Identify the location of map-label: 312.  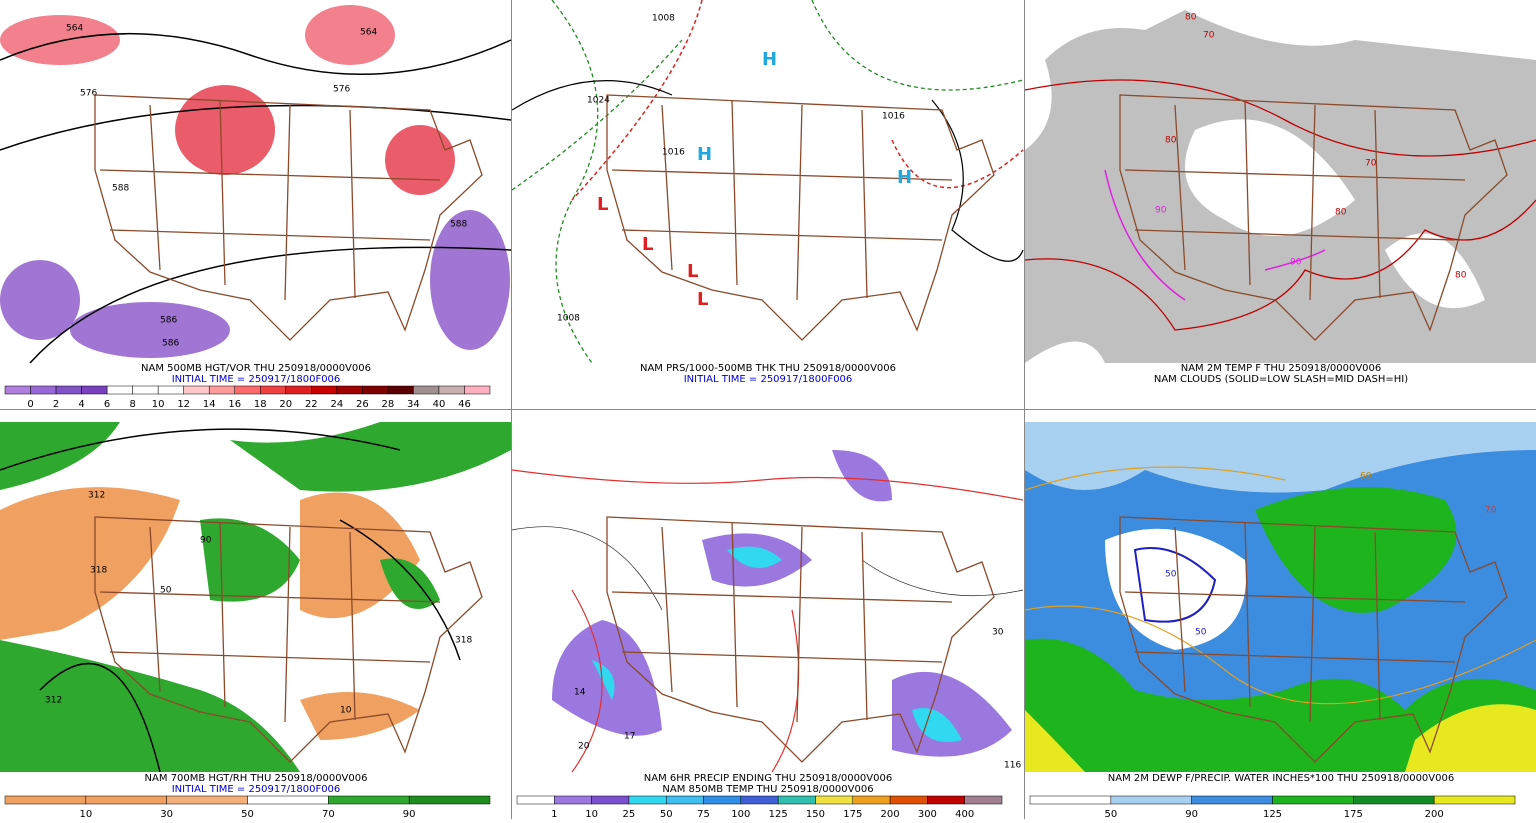
(53, 701).